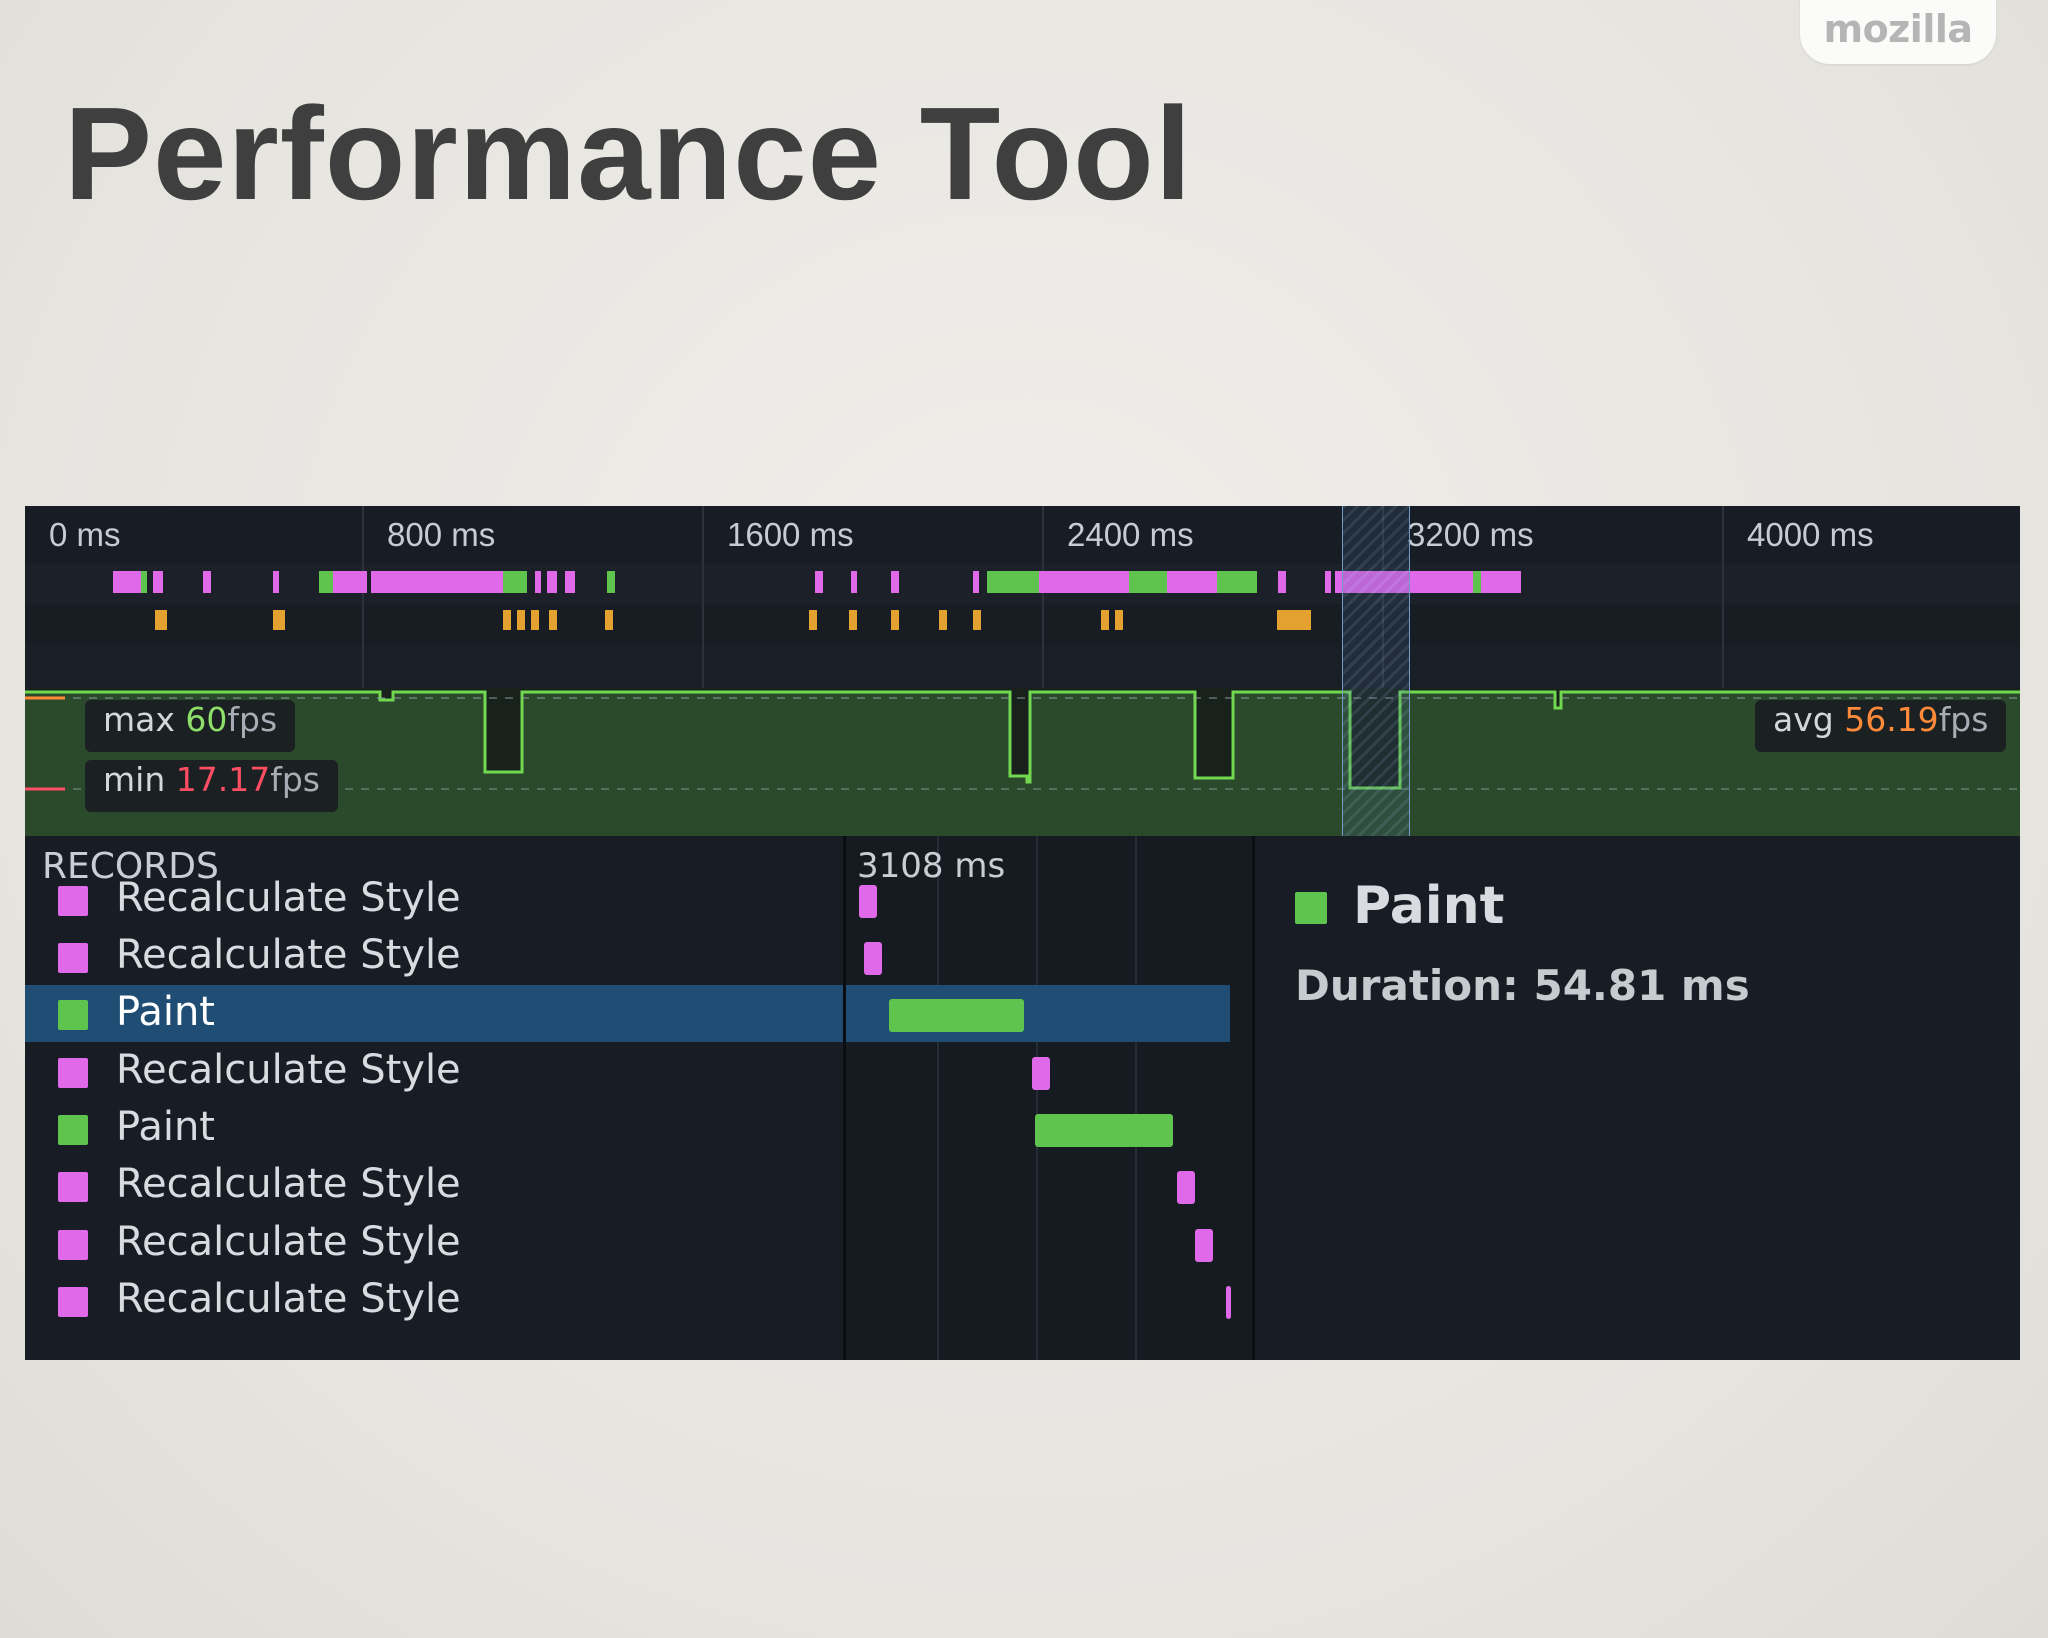  I want to click on details-title: Paint, so click(1429, 906).